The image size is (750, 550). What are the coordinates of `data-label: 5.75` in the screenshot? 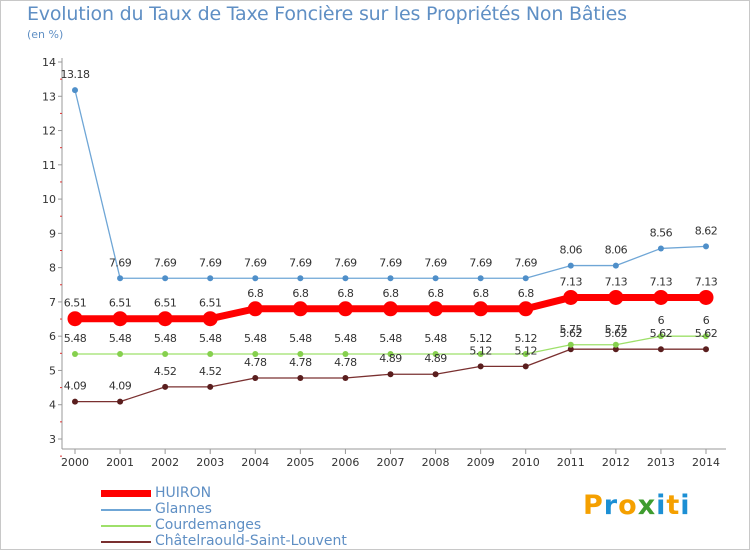 It's located at (616, 329).